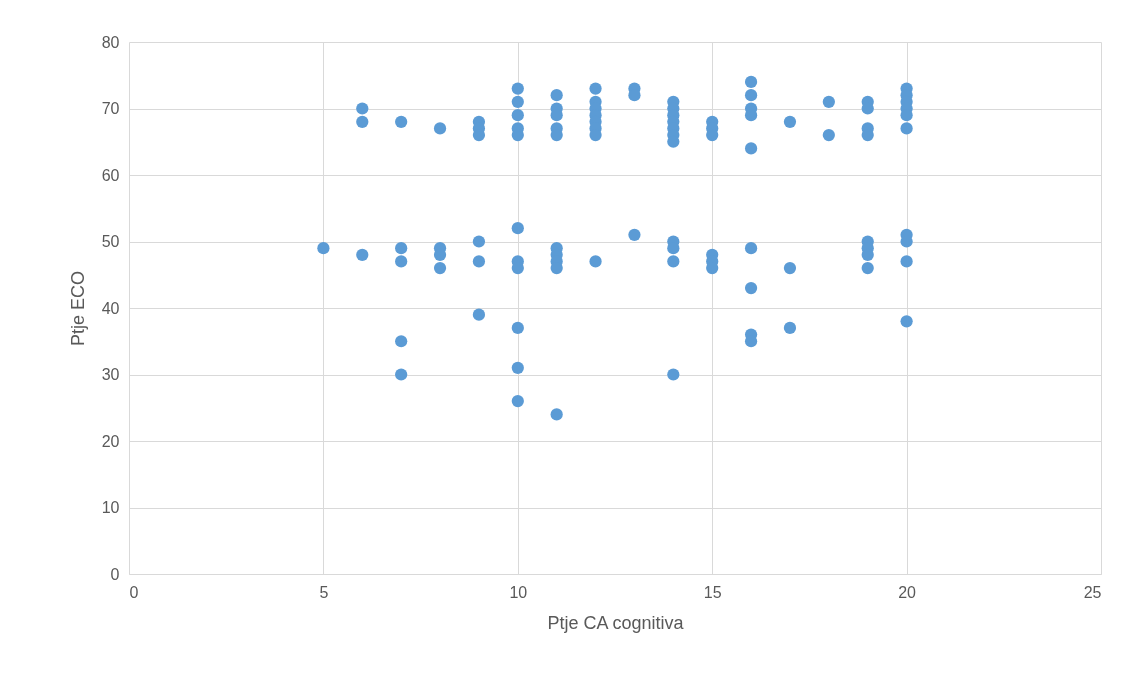 The image size is (1132, 684). Describe the element at coordinates (110, 108) in the screenshot. I see `y-tick-label: 70` at that location.